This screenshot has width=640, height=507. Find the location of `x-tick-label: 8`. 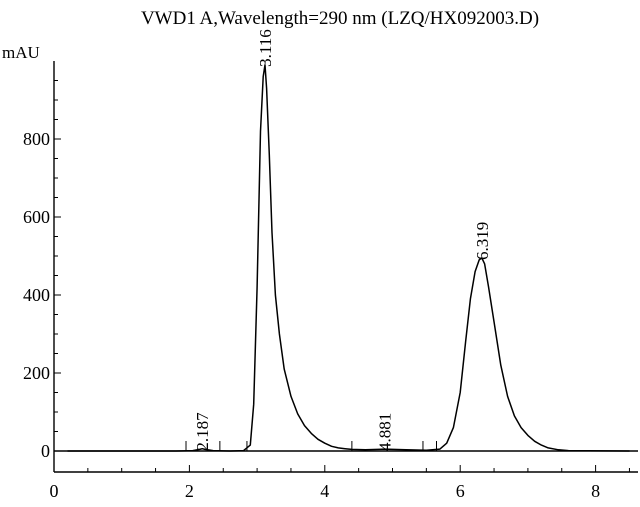

x-tick-label: 8 is located at coordinates (595, 491).